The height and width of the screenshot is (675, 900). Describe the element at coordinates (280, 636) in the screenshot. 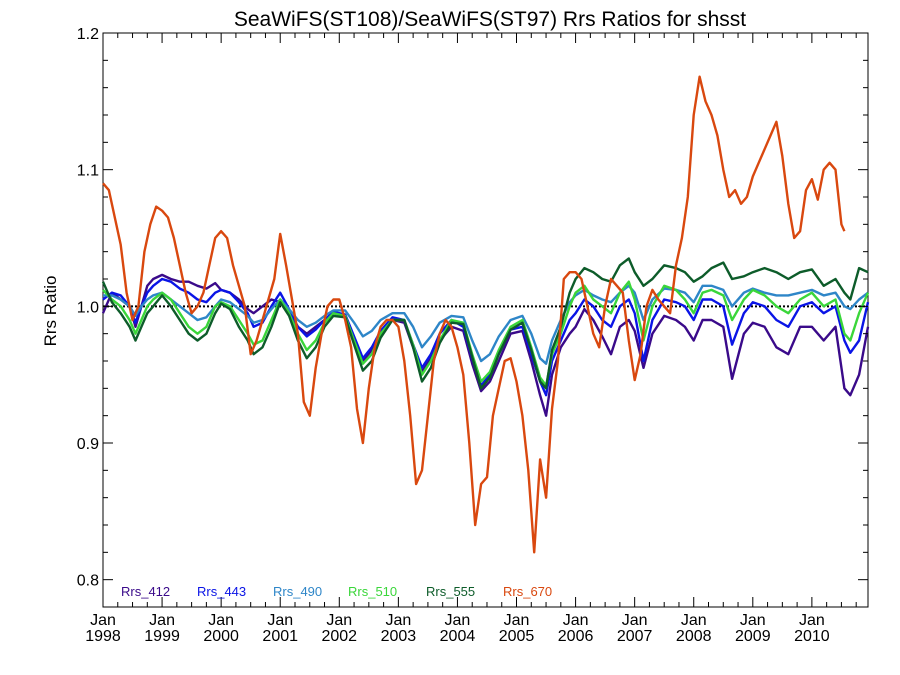

I see `x-tick-label-year: 2001` at that location.